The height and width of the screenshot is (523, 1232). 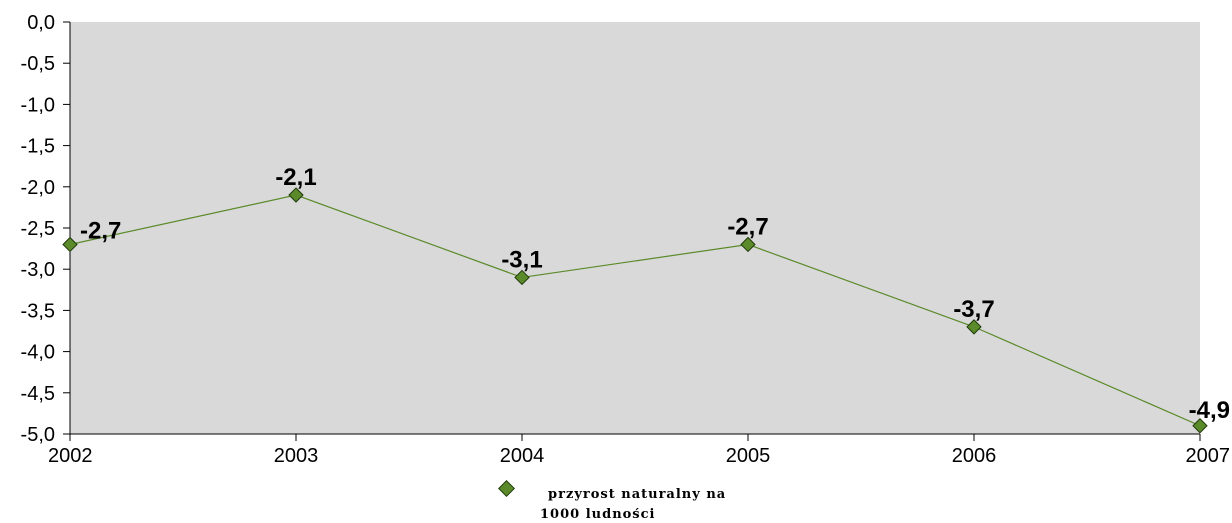 I want to click on x-tick-label: 2007, so click(x=1208, y=456).